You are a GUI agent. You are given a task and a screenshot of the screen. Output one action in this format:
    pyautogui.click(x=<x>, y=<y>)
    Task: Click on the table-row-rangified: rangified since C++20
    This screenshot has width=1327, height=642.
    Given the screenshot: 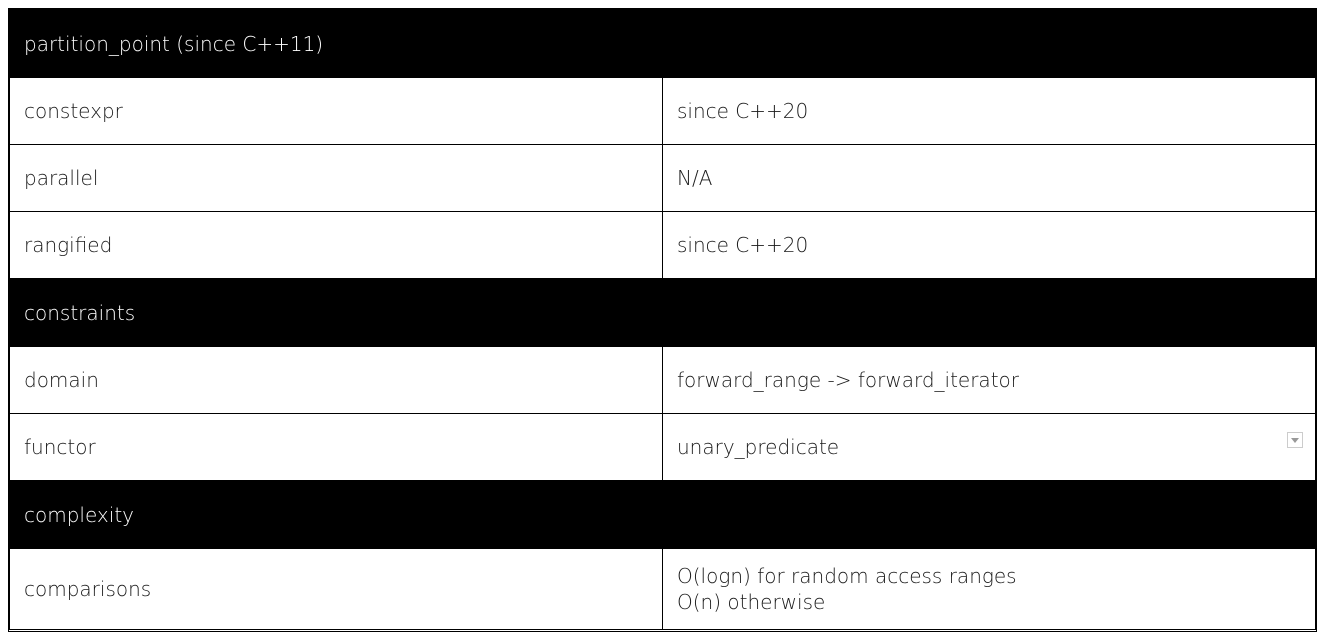 What is the action you would take?
    pyautogui.click(x=662, y=245)
    